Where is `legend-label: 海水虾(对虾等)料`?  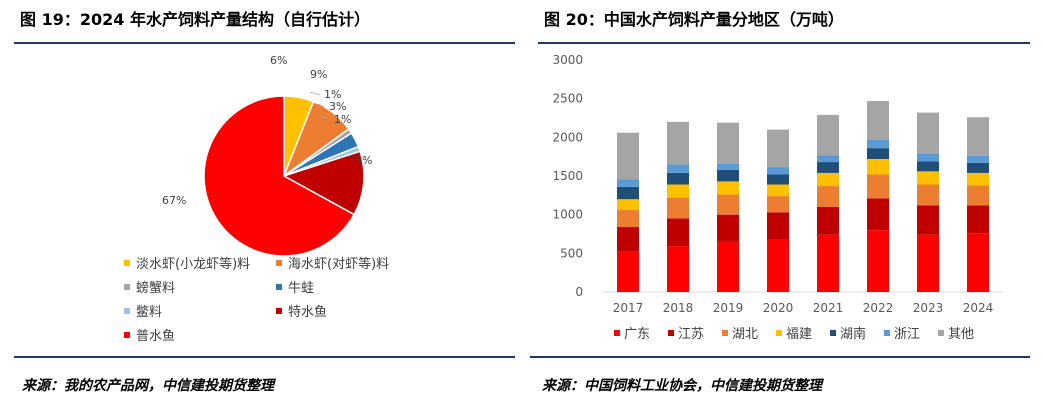 legend-label: 海水虾(对虾等)料 is located at coordinates (338, 264).